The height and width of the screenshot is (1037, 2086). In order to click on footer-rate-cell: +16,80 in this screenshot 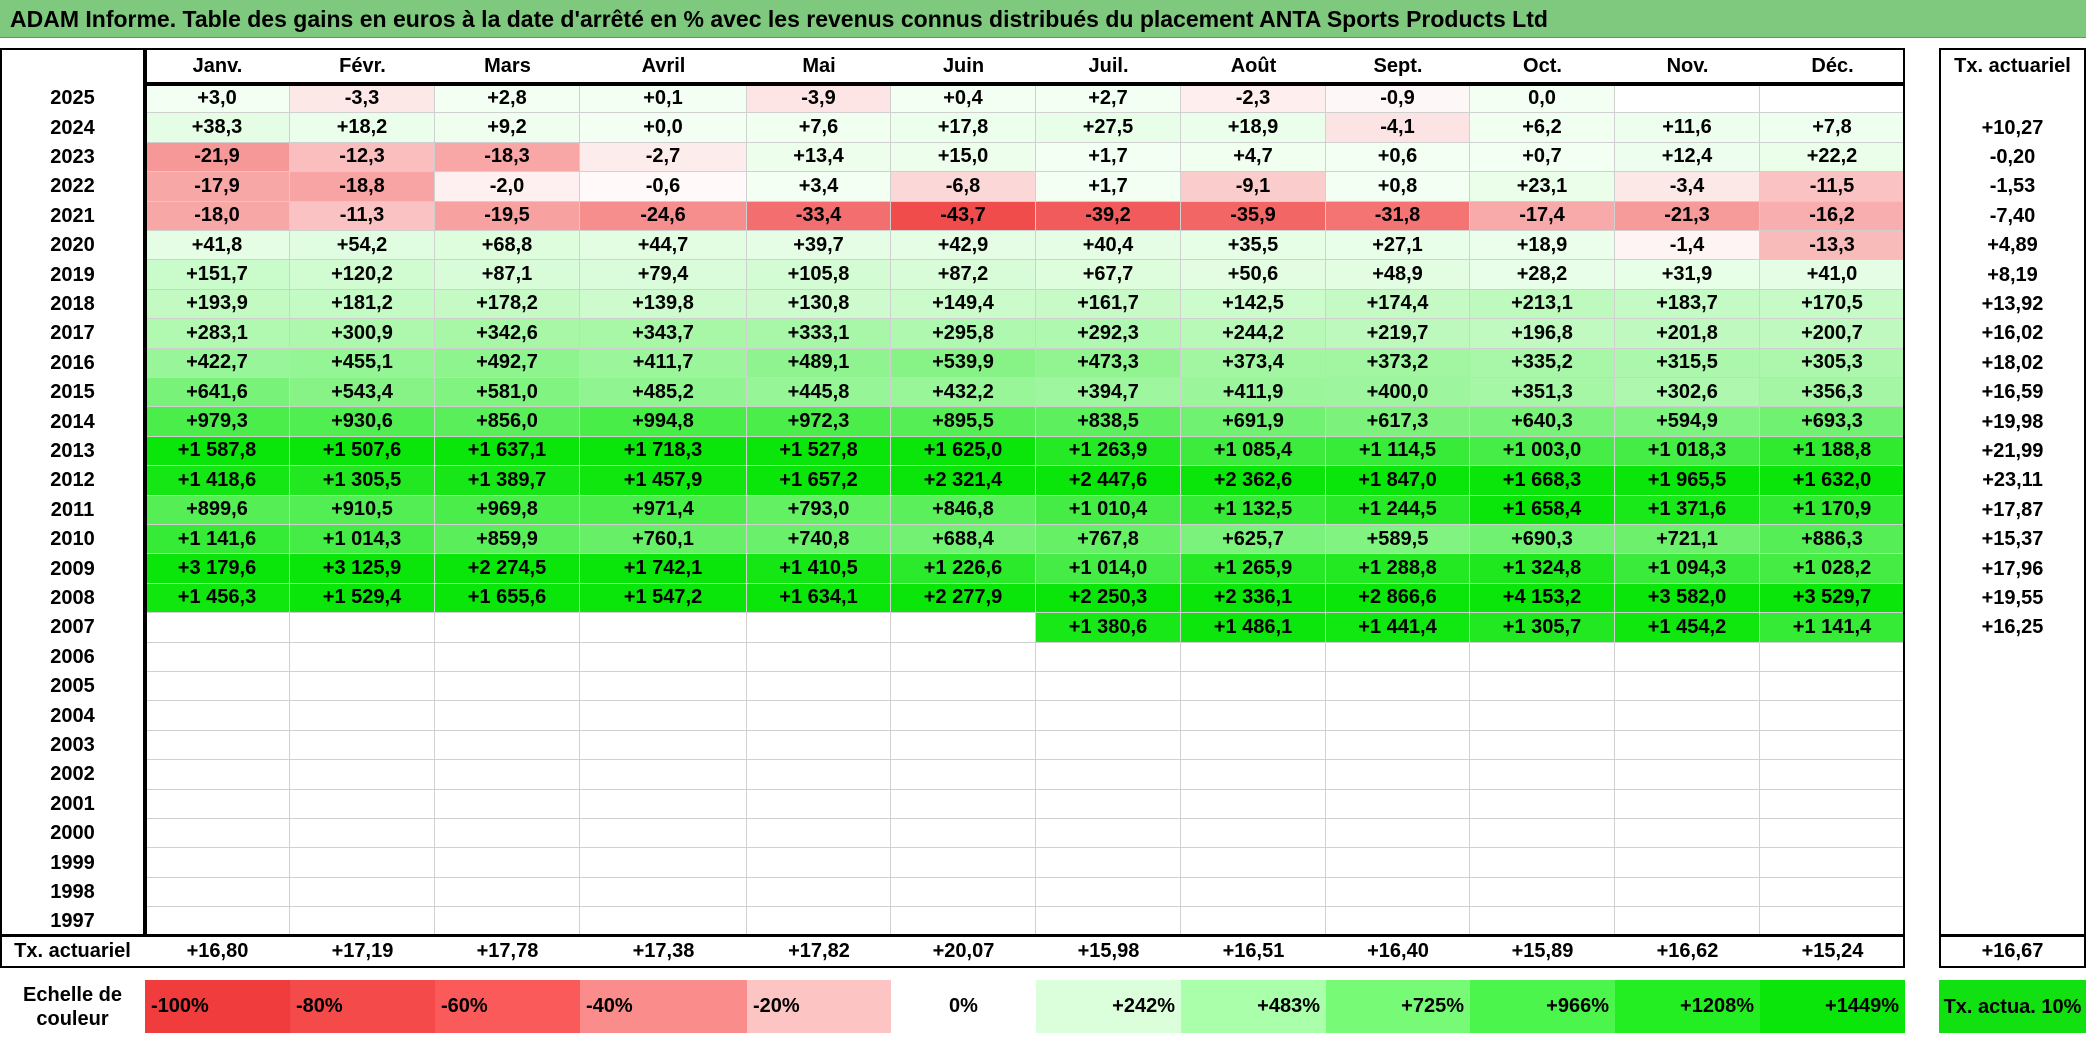, I will do `click(217, 950)`.